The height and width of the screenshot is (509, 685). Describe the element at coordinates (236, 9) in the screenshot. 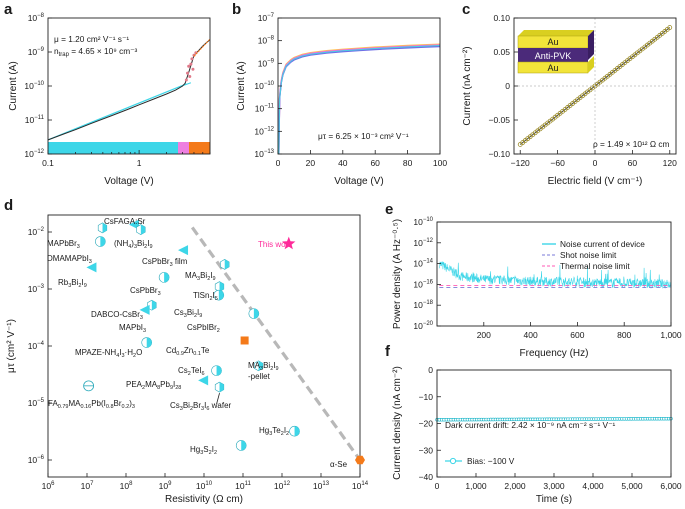

I see `panel-b-letter: b` at that location.